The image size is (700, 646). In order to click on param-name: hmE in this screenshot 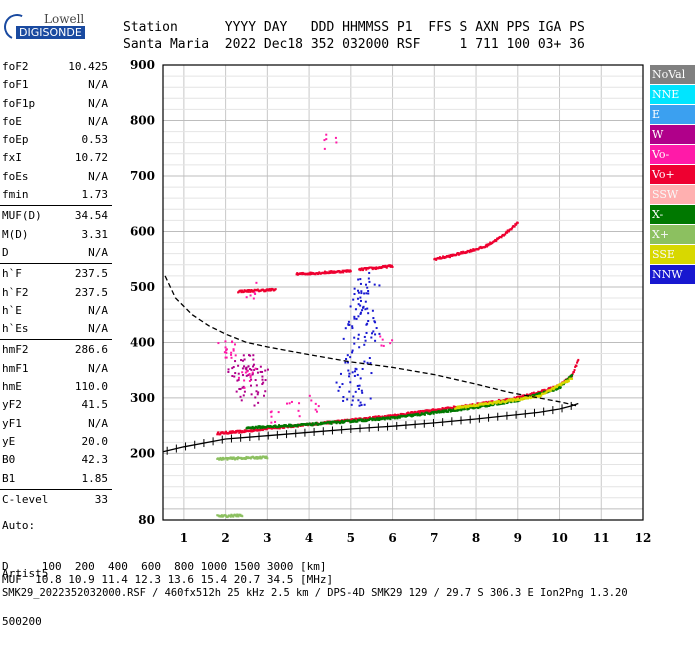, I will do `click(12, 387)`.